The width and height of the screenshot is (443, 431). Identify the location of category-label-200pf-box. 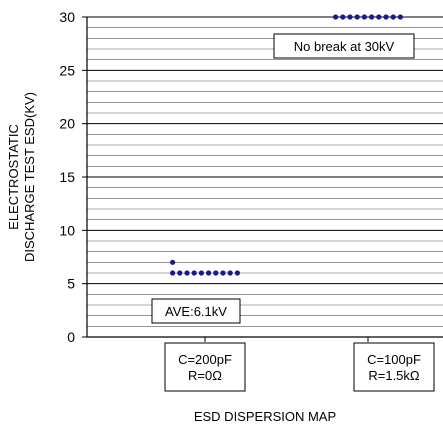
(205, 367).